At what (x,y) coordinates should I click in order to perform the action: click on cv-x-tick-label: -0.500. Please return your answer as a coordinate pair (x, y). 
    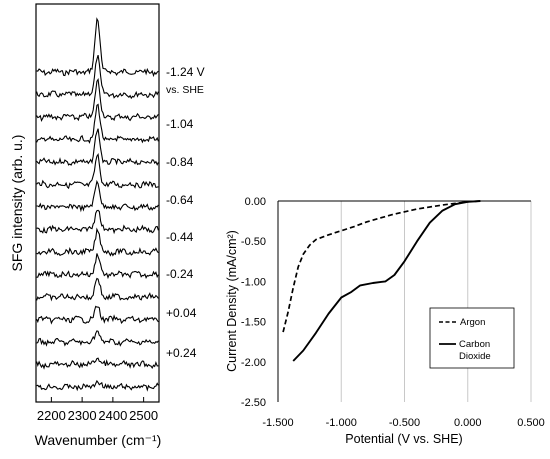
    Looking at the image, I should click on (404, 423).